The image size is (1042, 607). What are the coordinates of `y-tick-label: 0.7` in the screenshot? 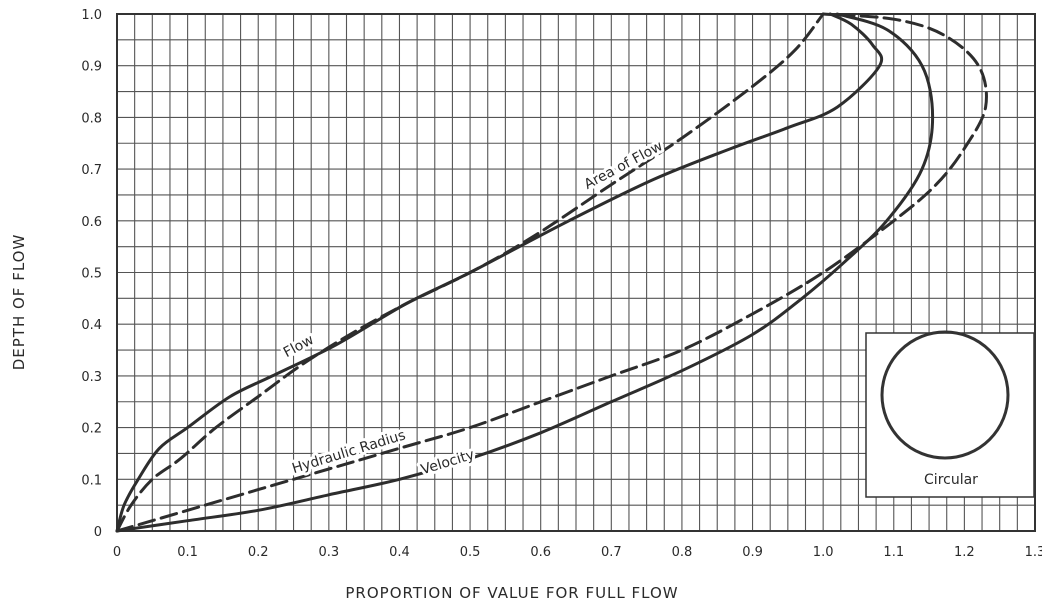 It's located at (91, 170).